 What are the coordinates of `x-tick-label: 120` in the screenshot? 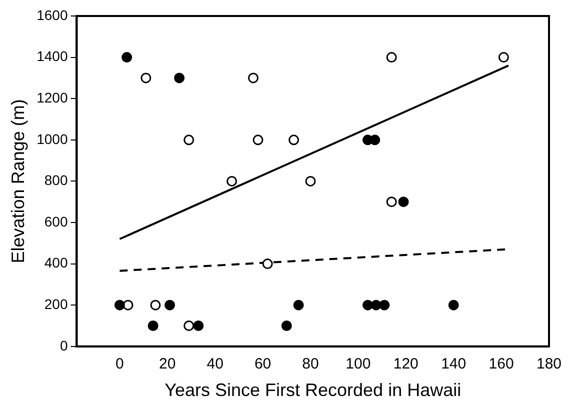 It's located at (405, 364).